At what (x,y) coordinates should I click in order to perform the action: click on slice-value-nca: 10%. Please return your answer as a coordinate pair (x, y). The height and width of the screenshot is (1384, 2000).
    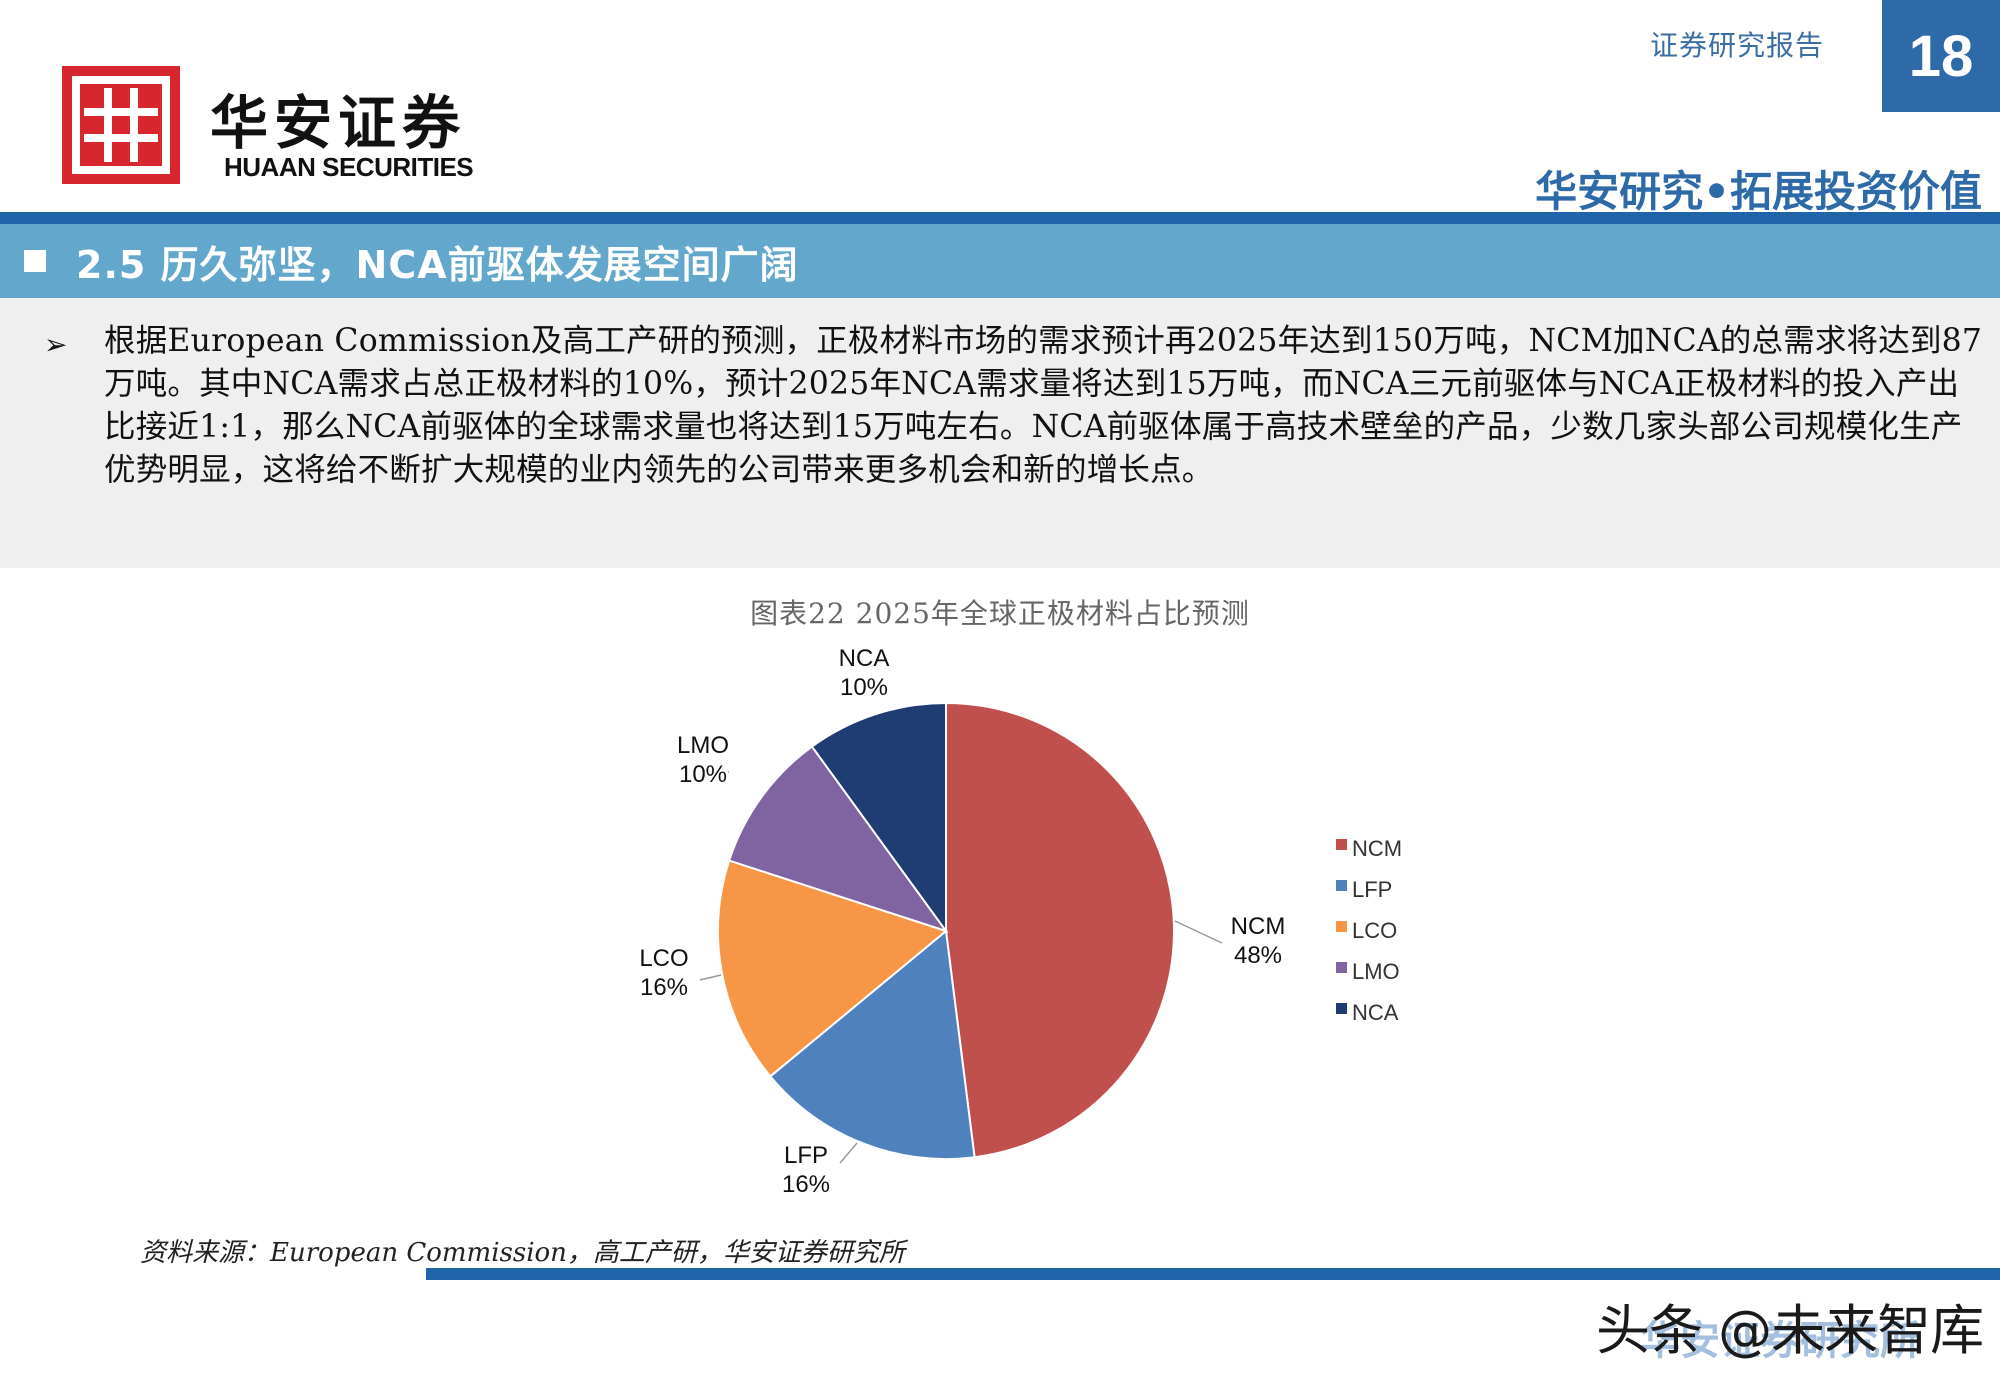
    Looking at the image, I should click on (864, 687).